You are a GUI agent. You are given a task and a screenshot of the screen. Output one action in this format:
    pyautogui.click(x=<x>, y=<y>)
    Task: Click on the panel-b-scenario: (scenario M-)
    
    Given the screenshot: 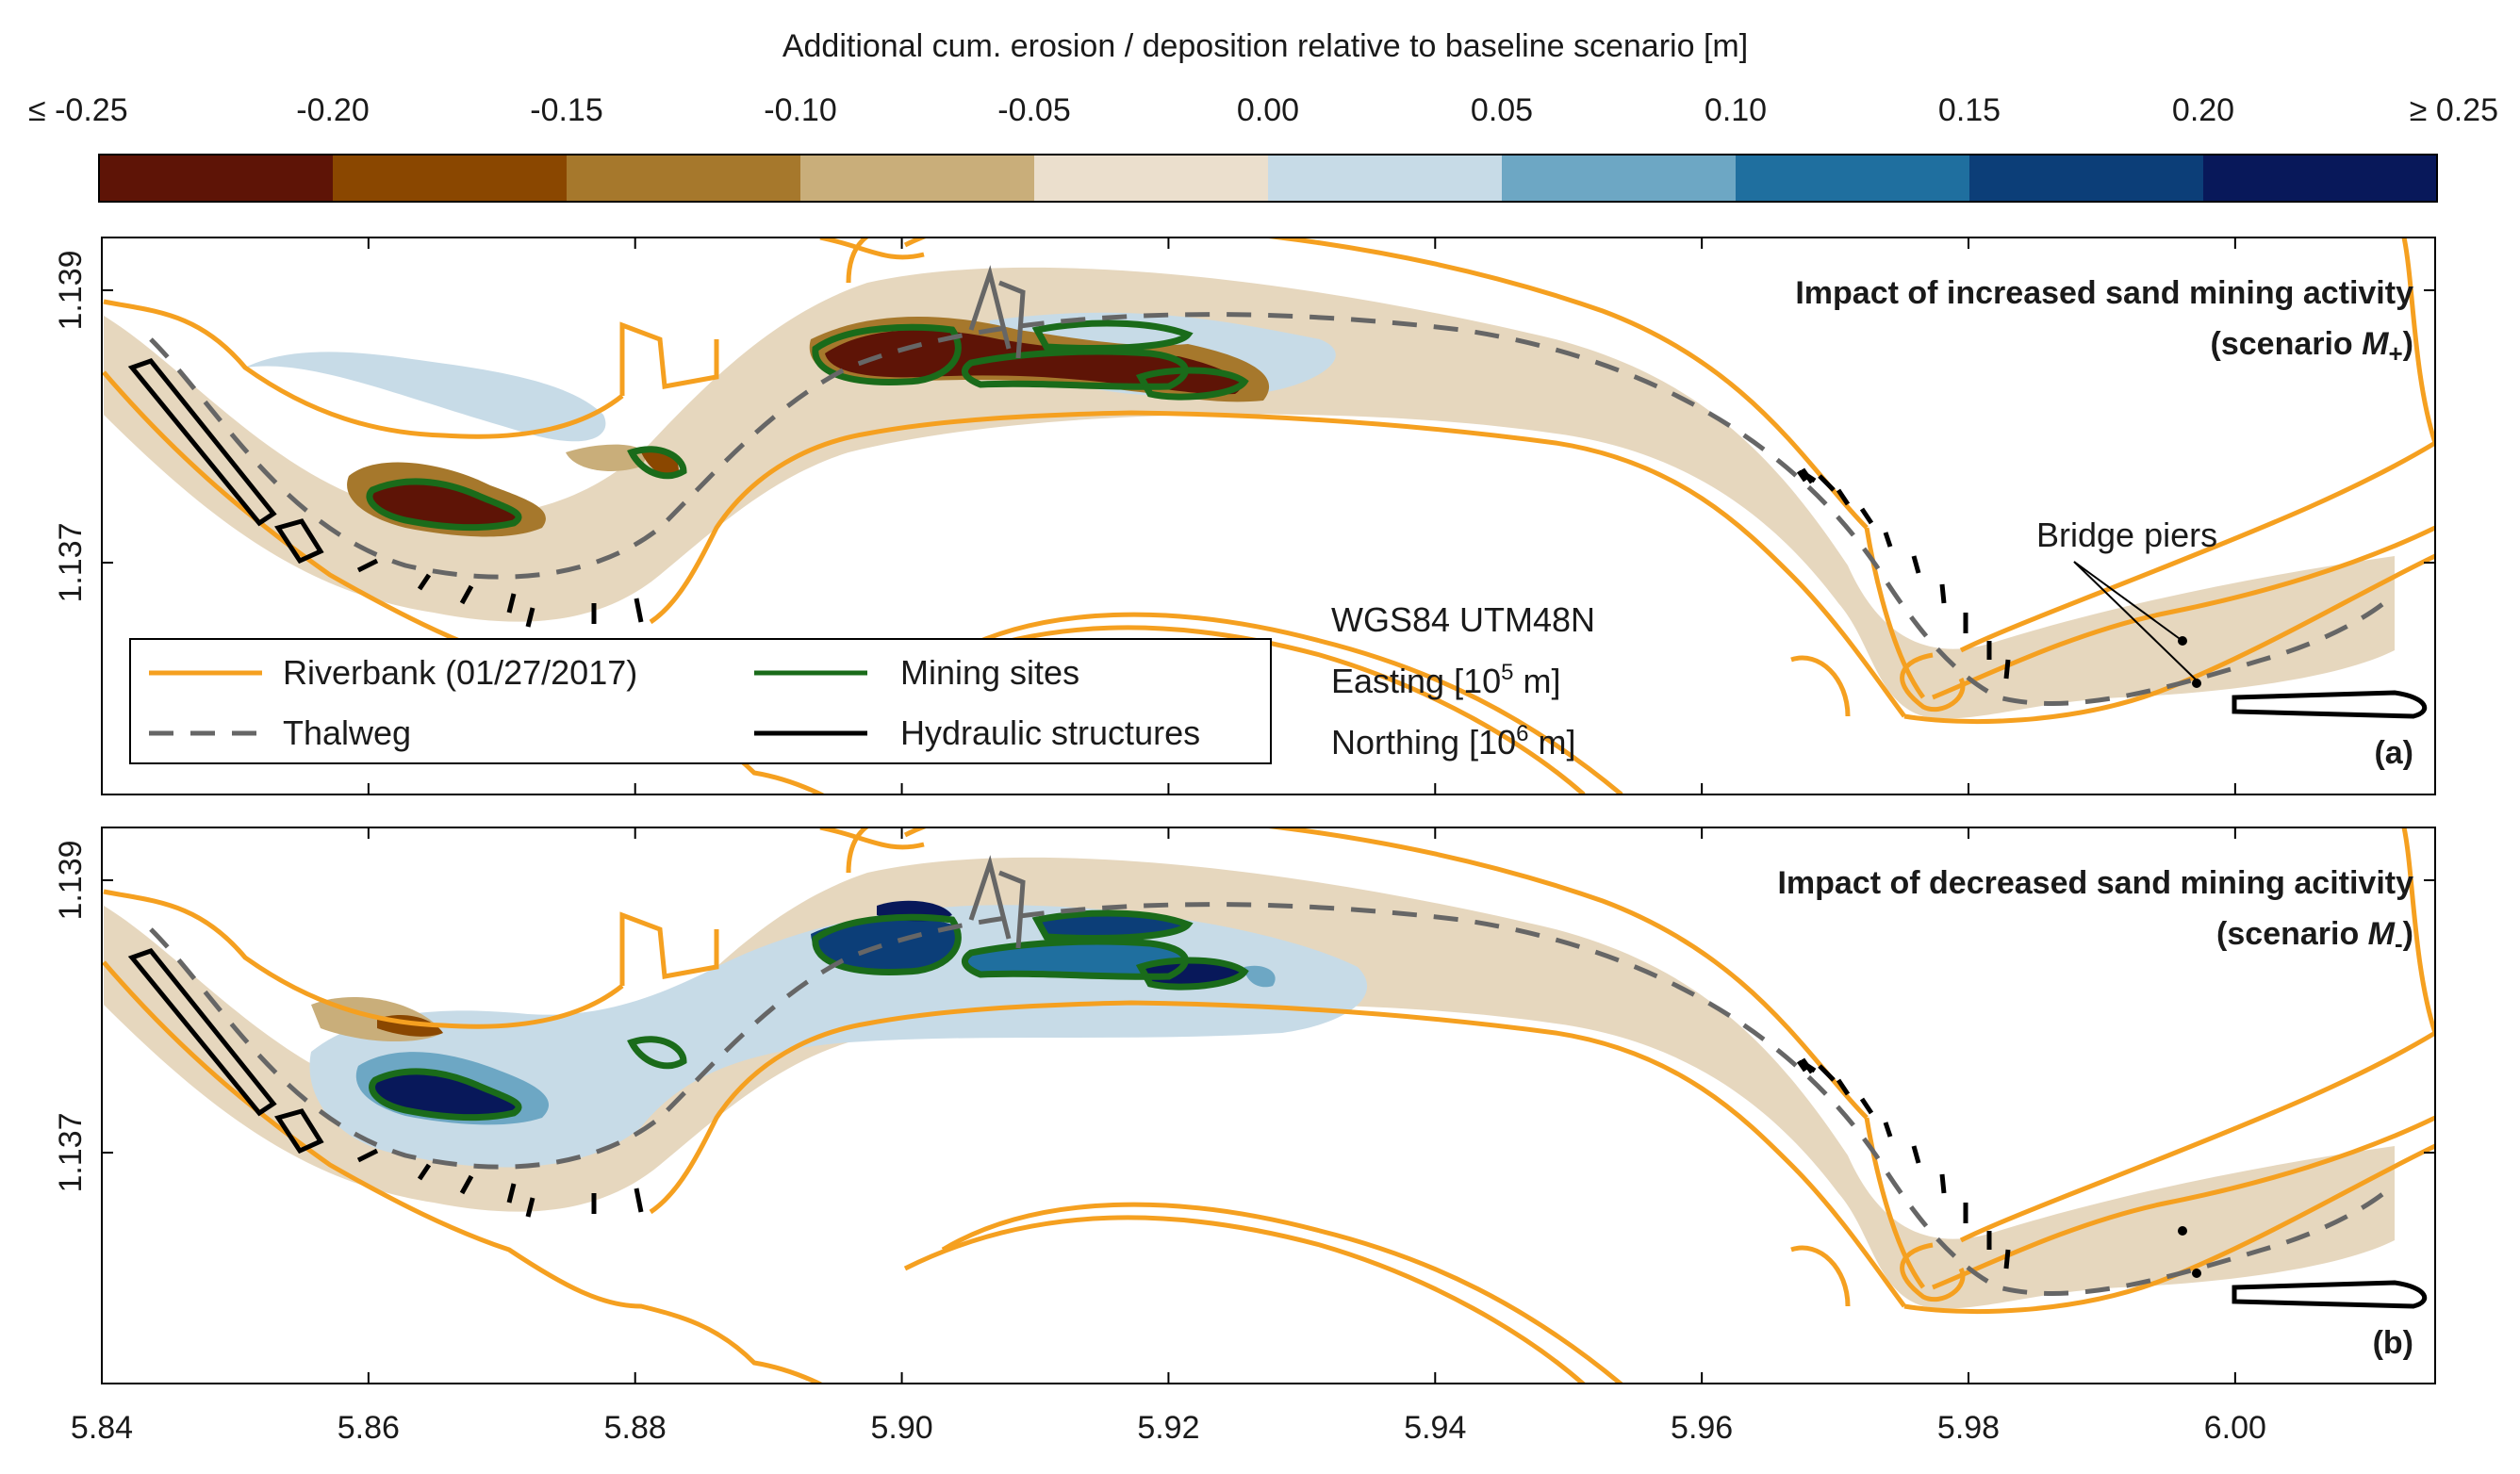 What is the action you would take?
    pyautogui.click(x=2314, y=937)
    